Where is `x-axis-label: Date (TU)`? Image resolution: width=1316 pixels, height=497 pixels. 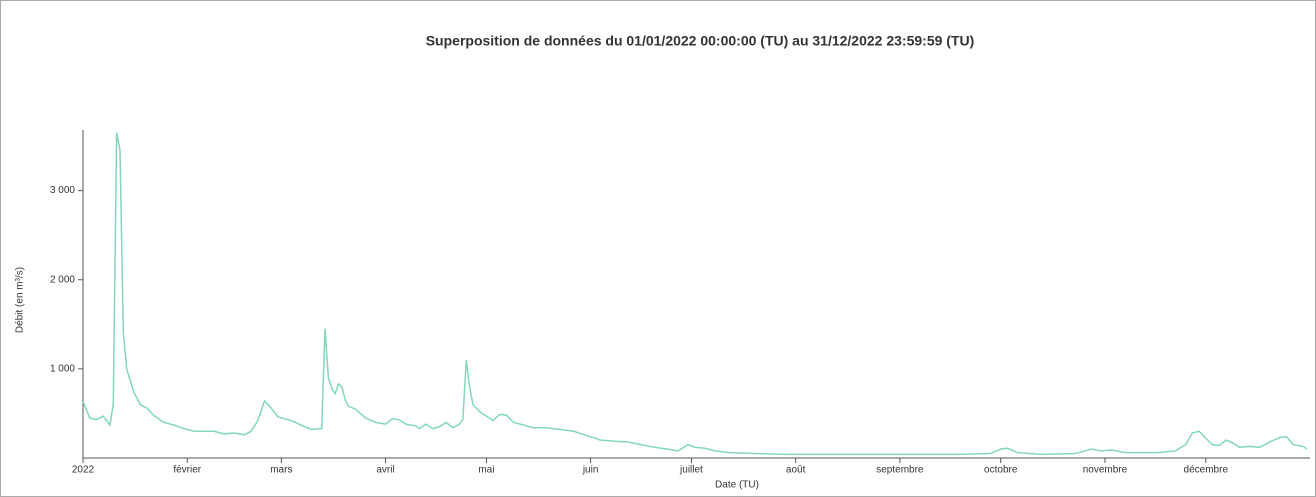
x-axis-label: Date (TU) is located at coordinates (737, 485).